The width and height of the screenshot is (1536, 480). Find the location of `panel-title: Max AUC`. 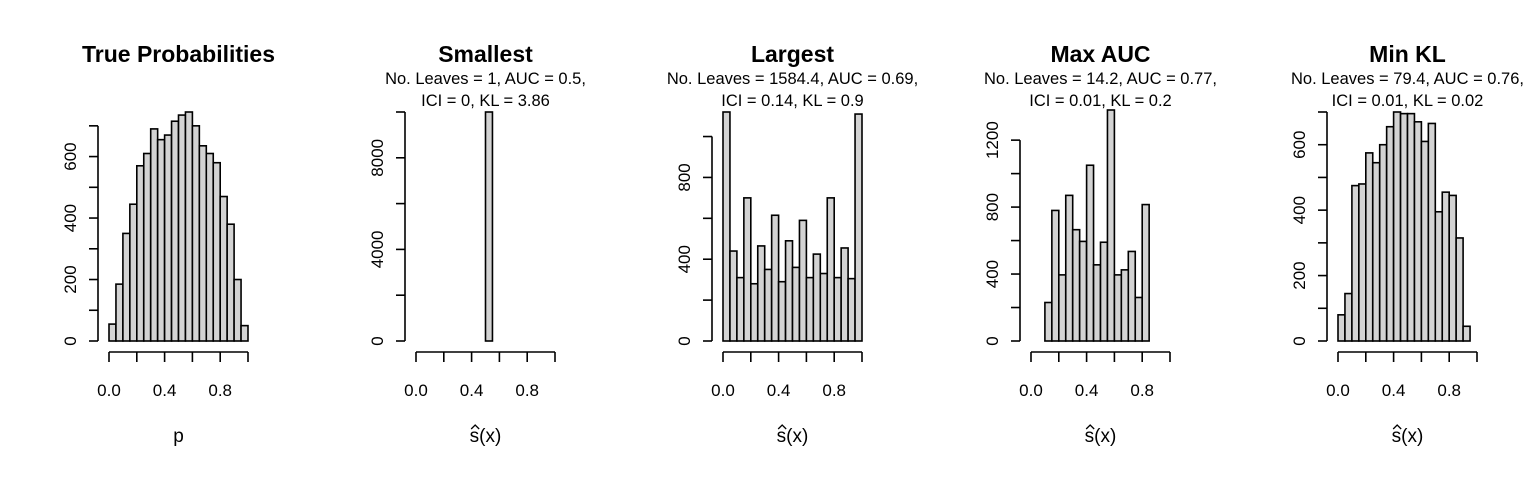

panel-title: Max AUC is located at coordinates (1100, 54).